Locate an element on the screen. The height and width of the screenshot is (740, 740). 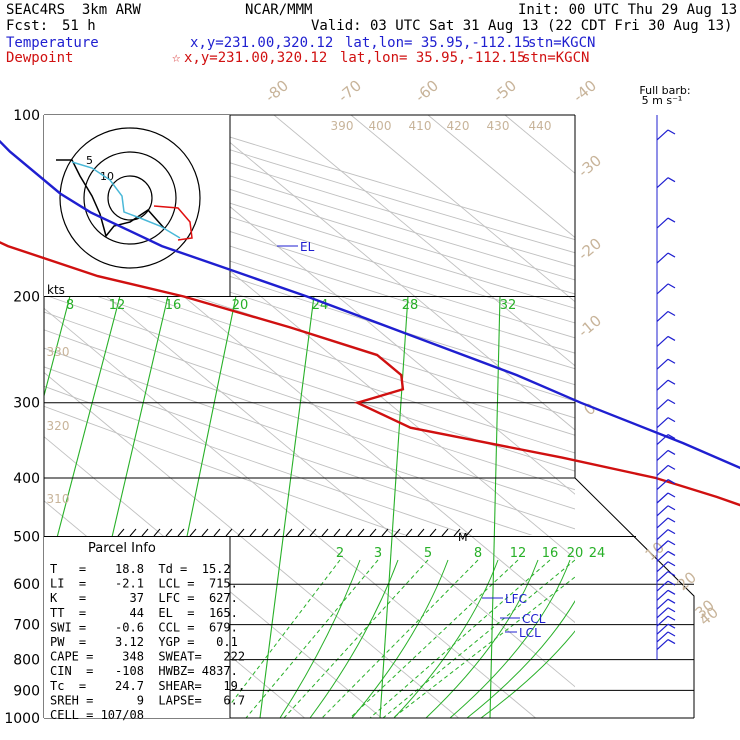
barb-key-units: 5 m s⁻¹ is located at coordinates (662, 100).